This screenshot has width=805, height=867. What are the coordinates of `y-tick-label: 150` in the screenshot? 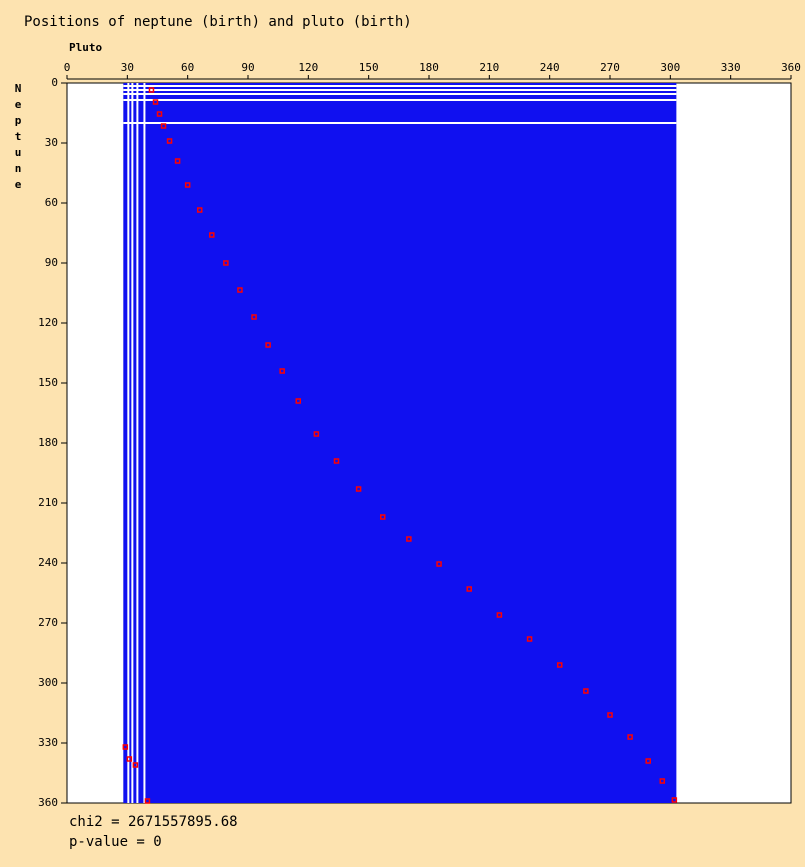 It's located at (48, 382).